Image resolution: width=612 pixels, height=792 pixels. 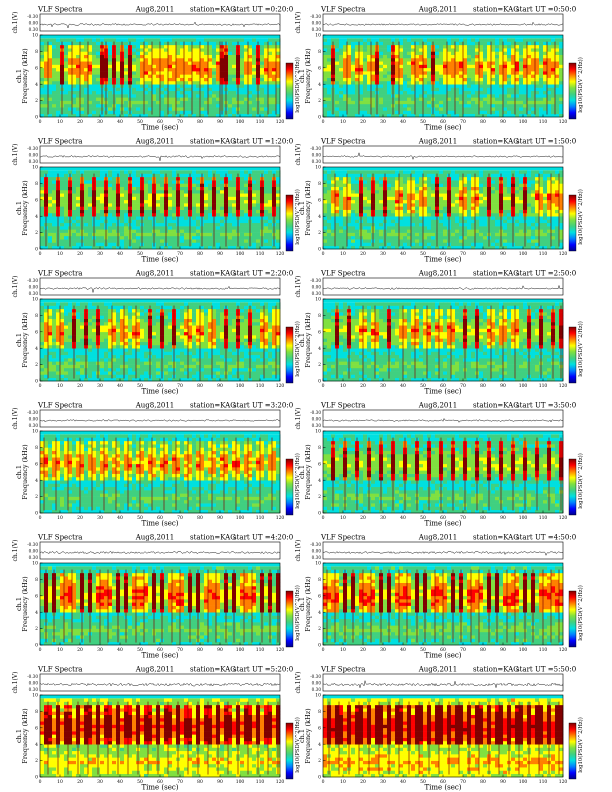 I want to click on panel-start-ut: start UT =5:50:0, so click(x=546, y=670).